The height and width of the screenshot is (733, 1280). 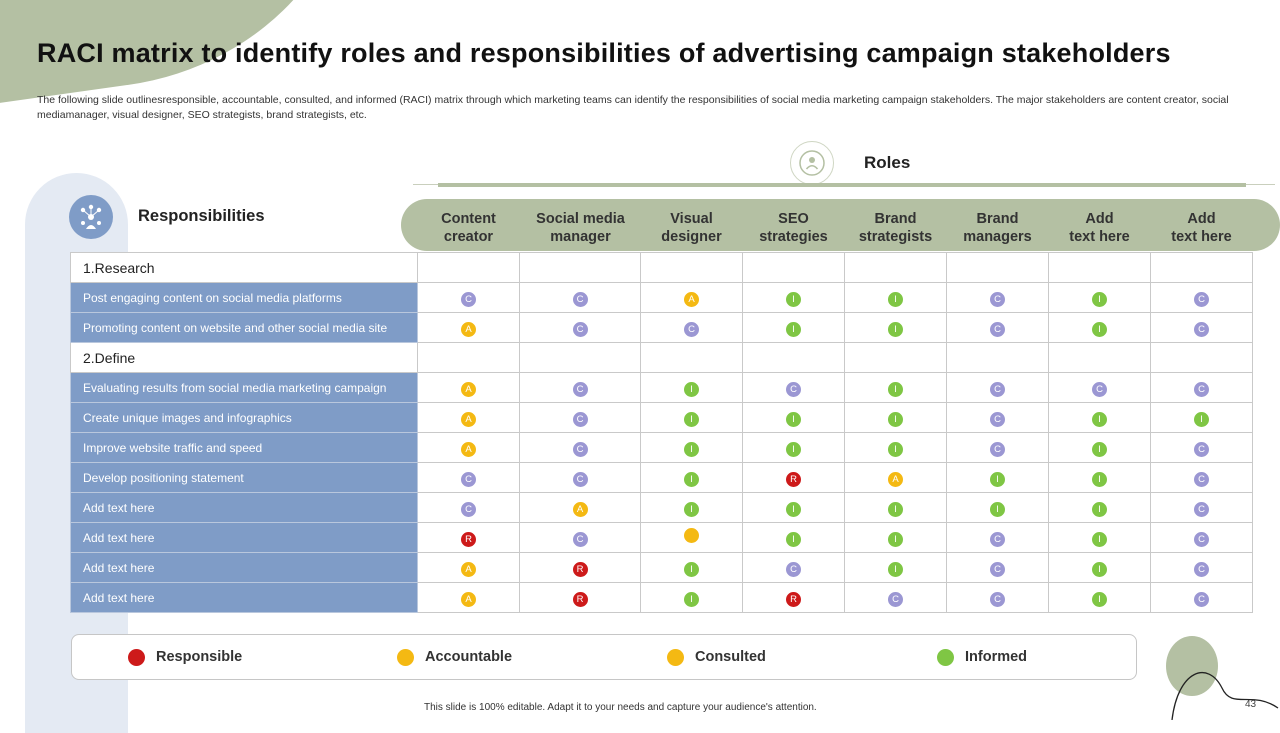 What do you see at coordinates (1251, 704) in the screenshot?
I see `page-number: 43` at bounding box center [1251, 704].